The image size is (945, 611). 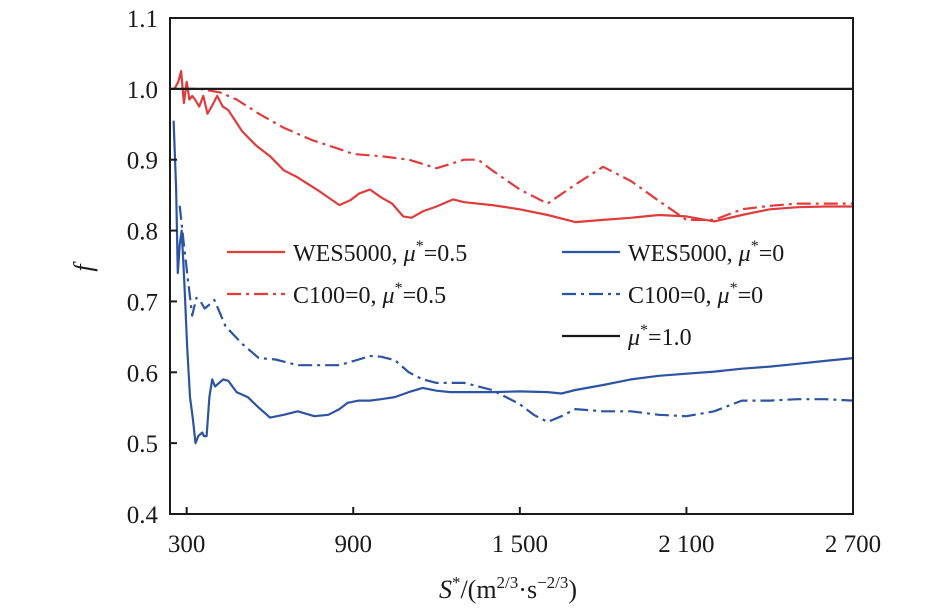 What do you see at coordinates (527, 589) in the screenshot?
I see `x-label-unit-mid: ·s` at bounding box center [527, 589].